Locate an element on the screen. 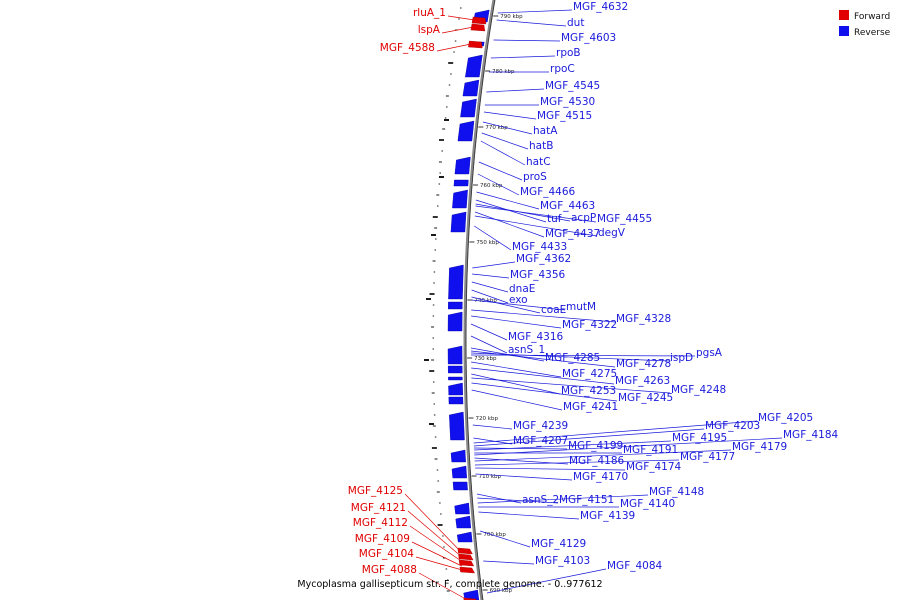  gene-label-mgf-4285: MGF_4285 is located at coordinates (572, 358).